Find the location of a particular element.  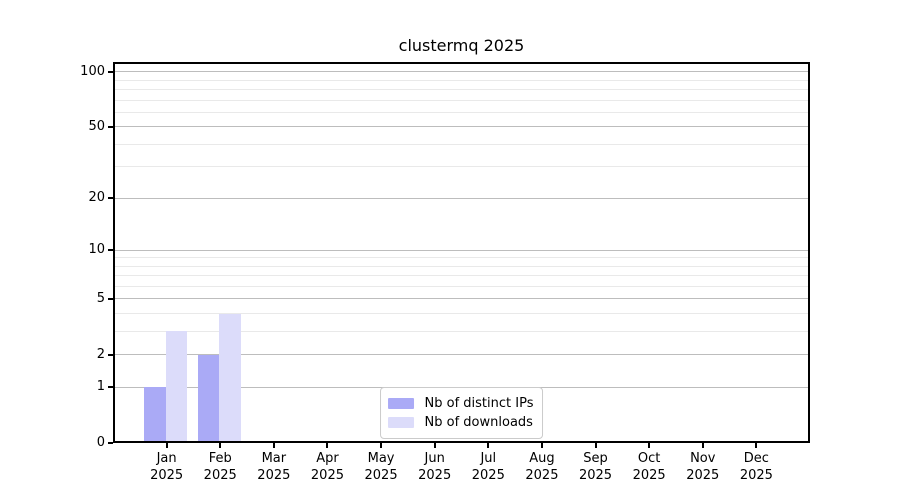

y-tick-label: 10 is located at coordinates (96, 250).